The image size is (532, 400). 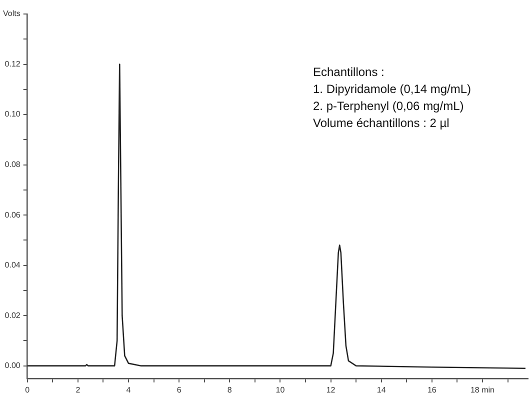 What do you see at coordinates (12, 265) in the screenshot?
I see `y-tick-label: 0.04` at bounding box center [12, 265].